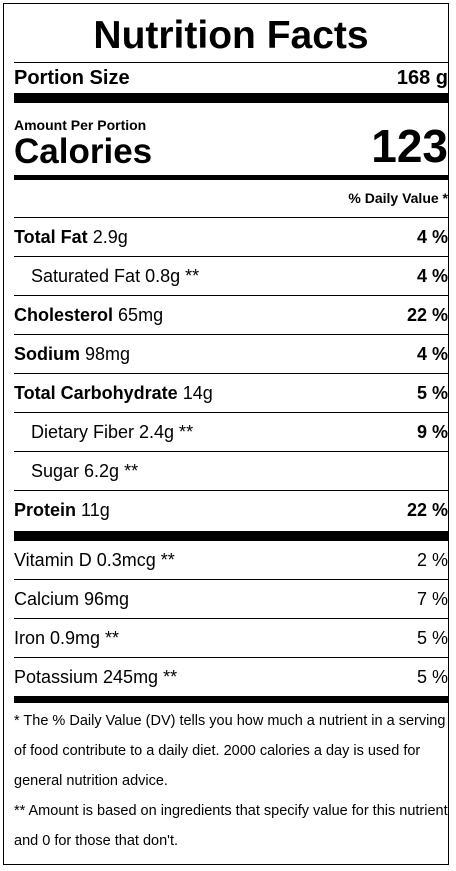 This screenshot has height=871, width=456. I want to click on nutrient-dv: 9 %, so click(432, 431).